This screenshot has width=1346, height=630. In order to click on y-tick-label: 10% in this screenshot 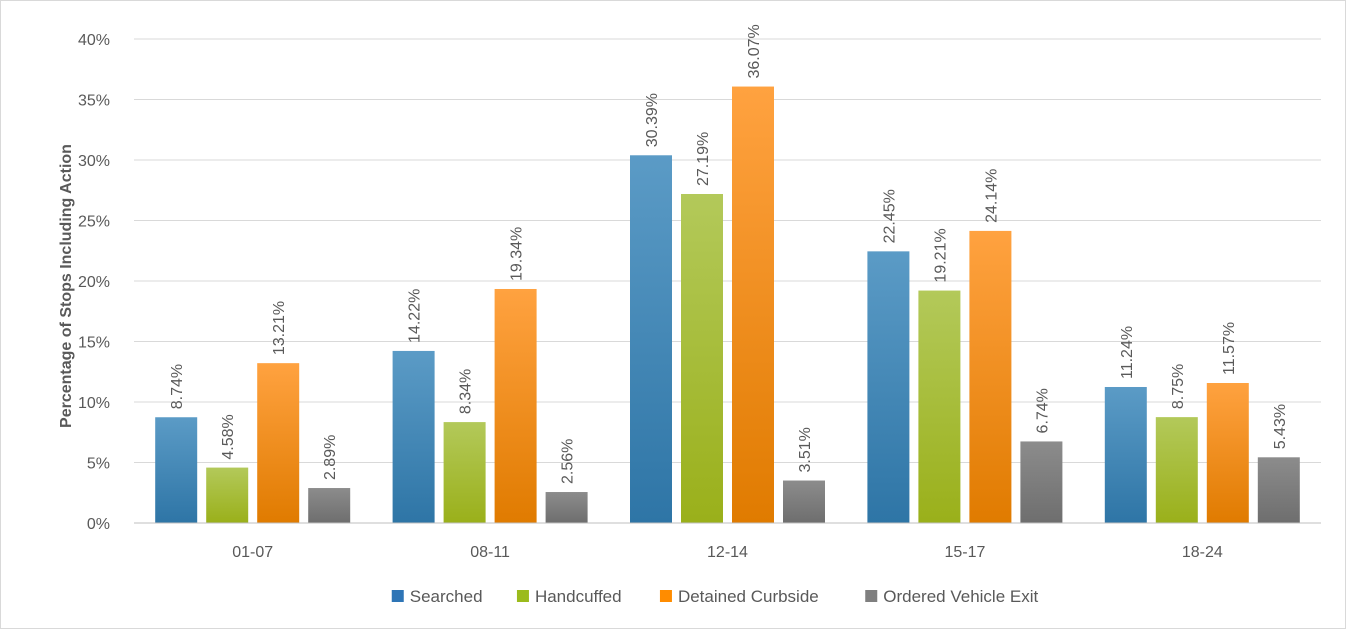, I will do `click(94, 403)`.